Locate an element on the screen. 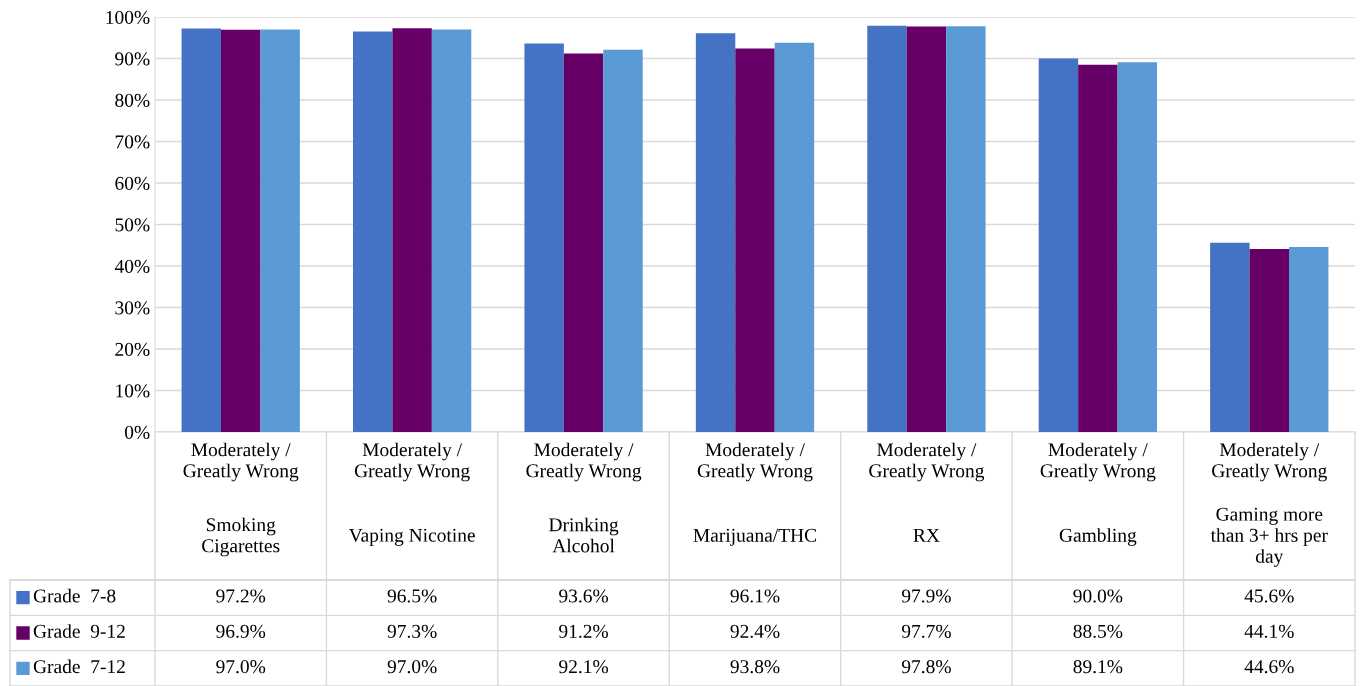 The image size is (1362, 686). y-tick-label: 20% is located at coordinates (132, 349).